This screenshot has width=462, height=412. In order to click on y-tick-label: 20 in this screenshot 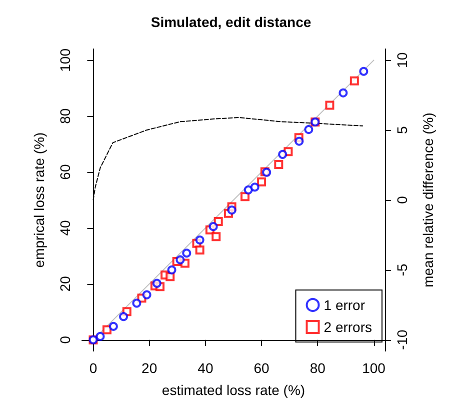, I will do `click(65, 284)`.